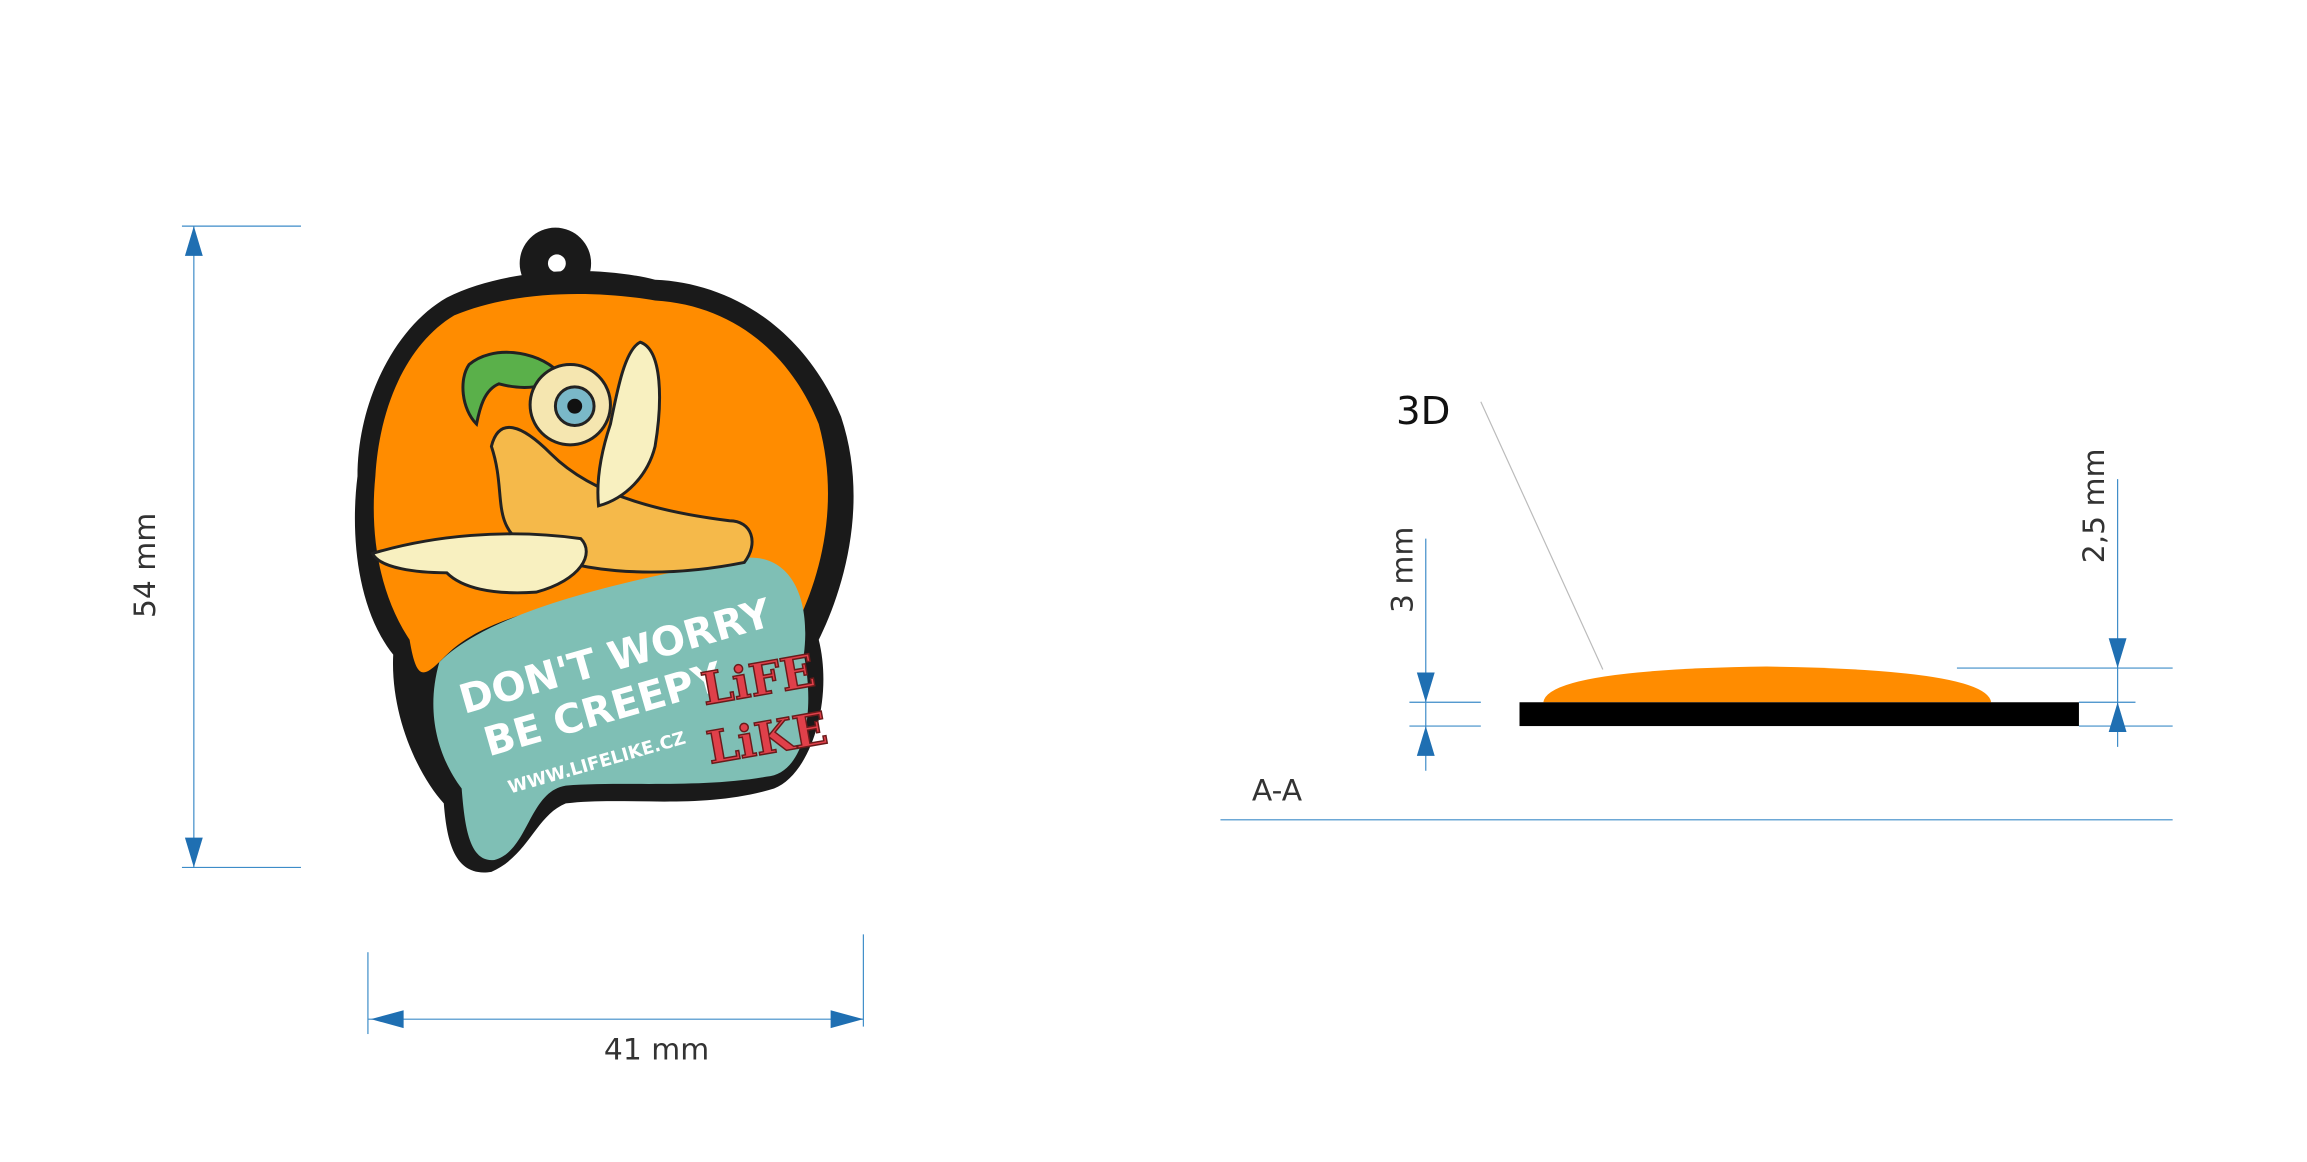  What do you see at coordinates (1423, 411) in the screenshot?
I see `callout-3d: 3D` at bounding box center [1423, 411].